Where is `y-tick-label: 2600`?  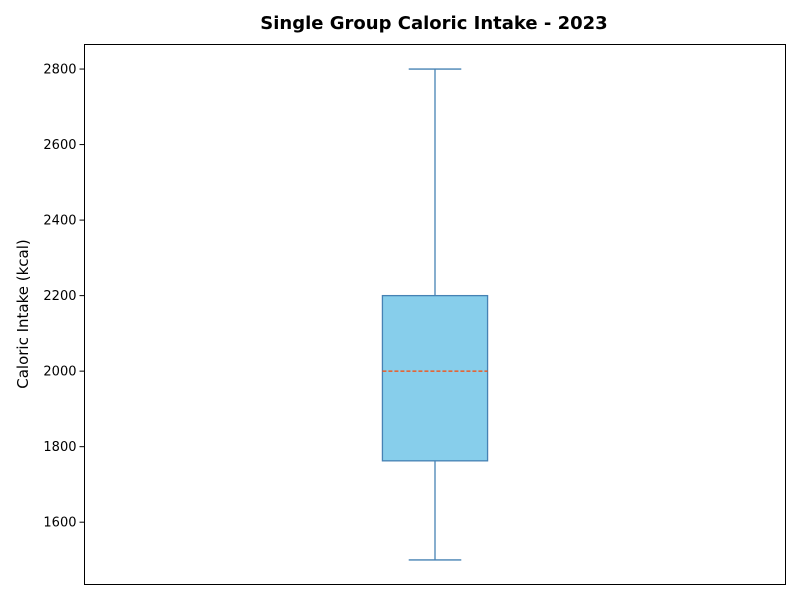
y-tick-label: 2600 is located at coordinates (59, 145).